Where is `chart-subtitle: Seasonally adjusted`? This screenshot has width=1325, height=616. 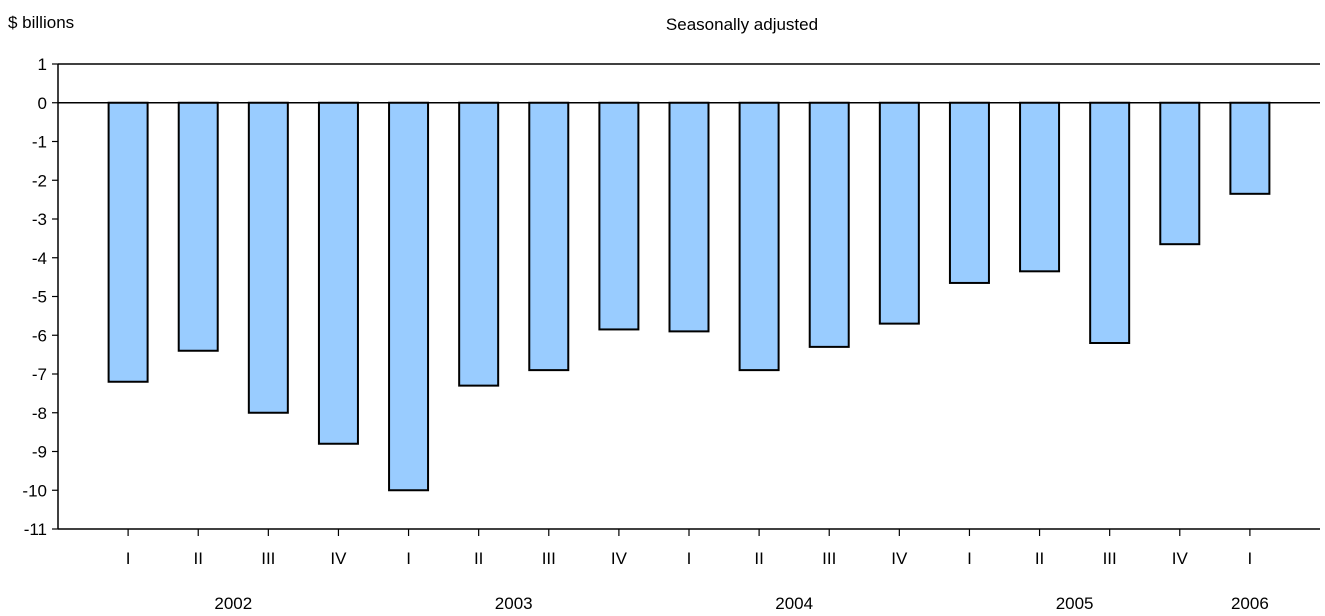
chart-subtitle: Seasonally adjusted is located at coordinates (742, 24).